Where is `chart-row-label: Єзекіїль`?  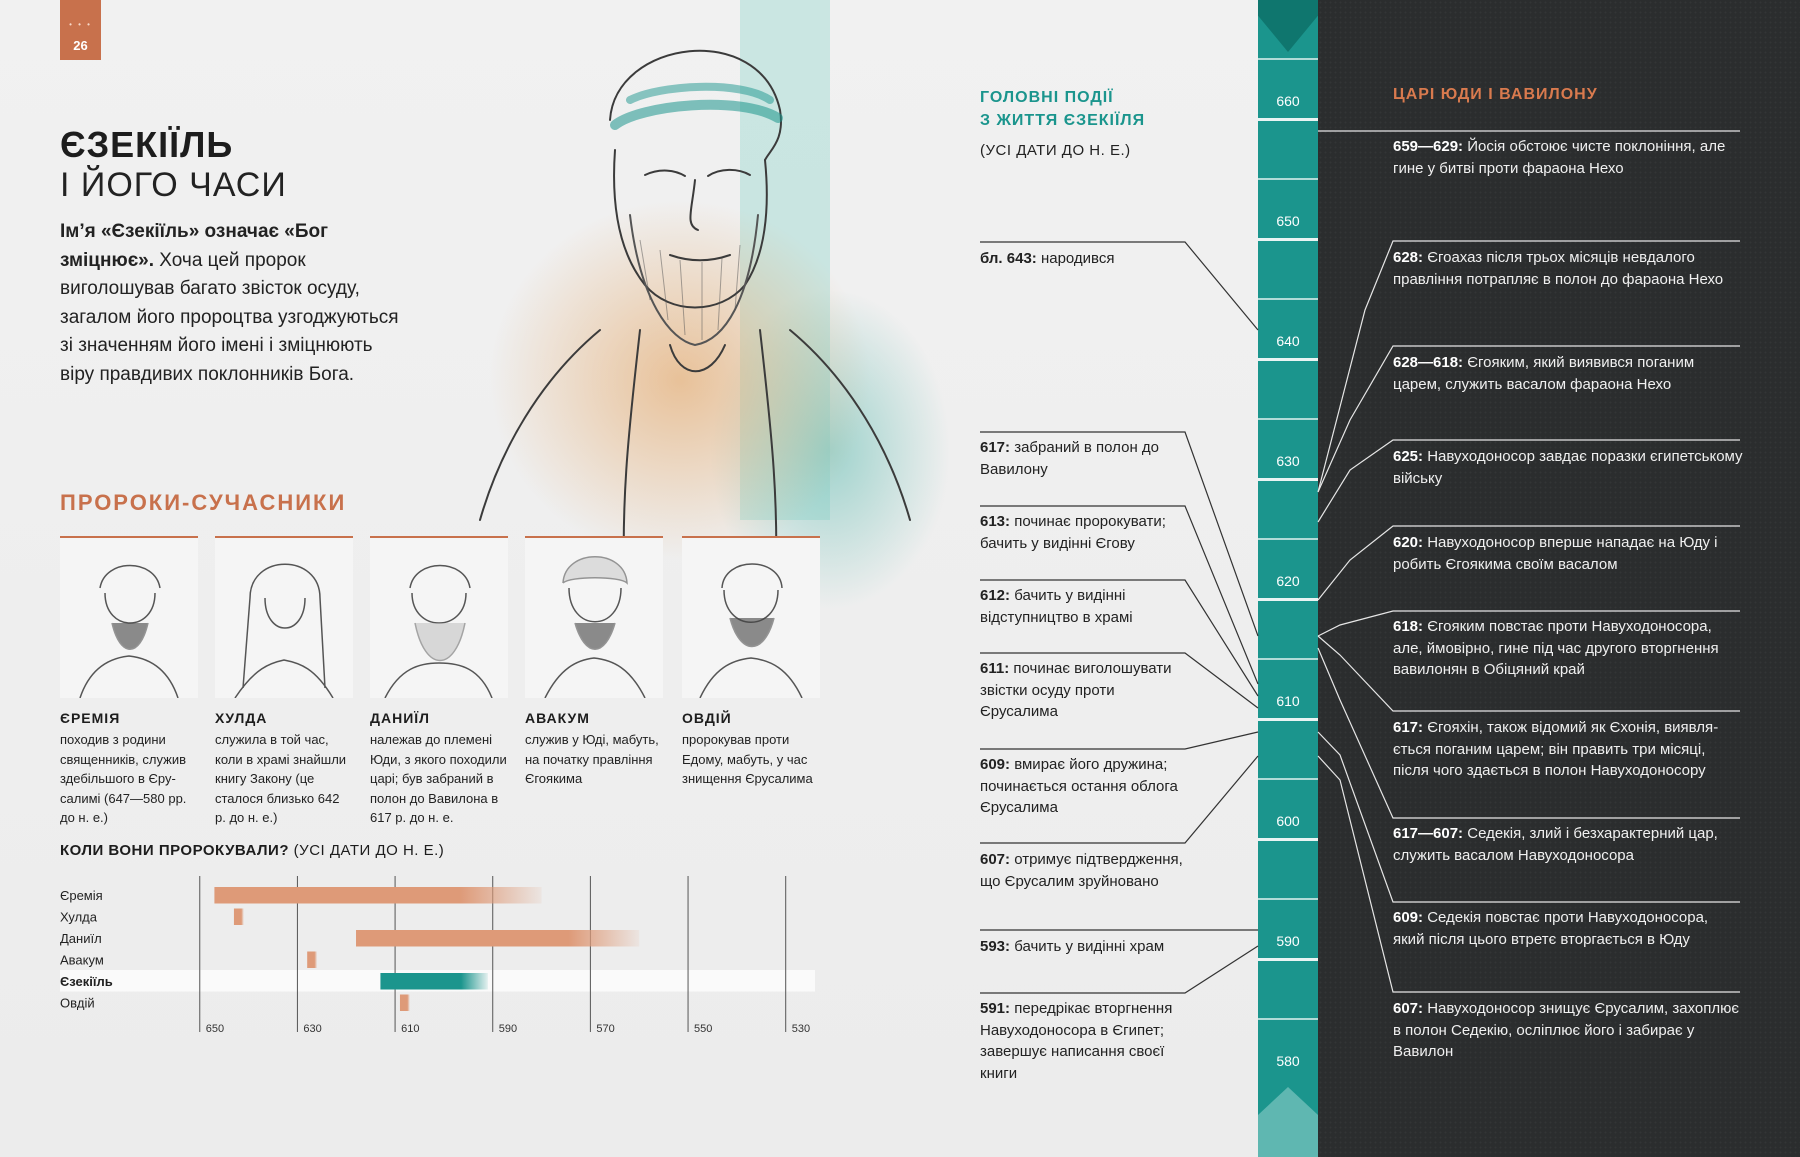 chart-row-label: Єзекіїль is located at coordinates (86, 981).